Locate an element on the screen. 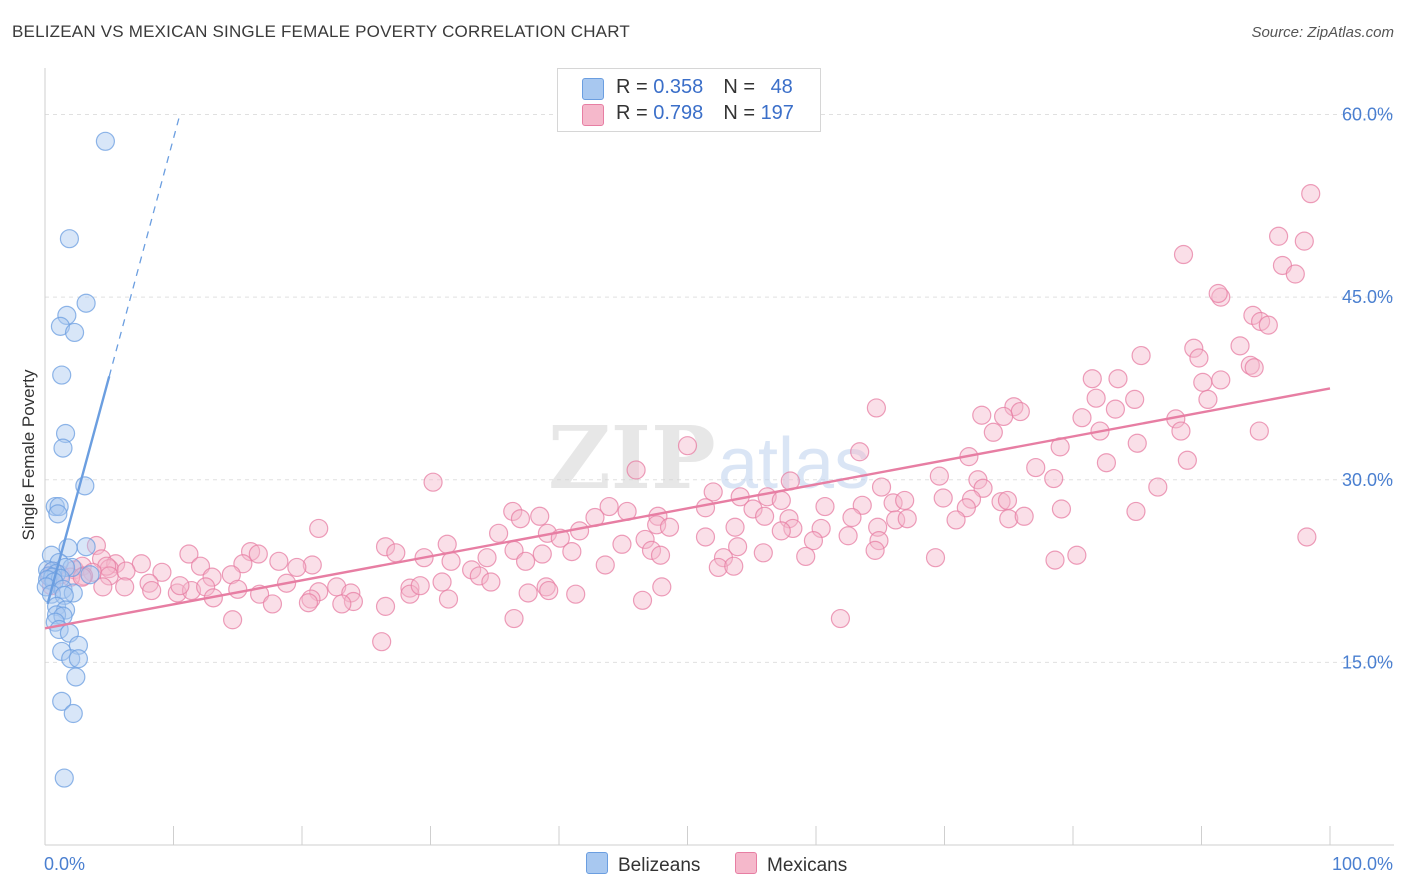  legend-n-value: 48 is located at coordinates (781, 87).